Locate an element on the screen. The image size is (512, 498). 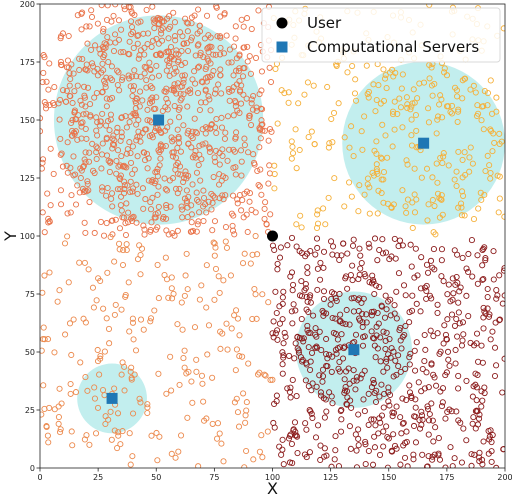
x-tick-label: 75 is located at coordinates (214, 477).